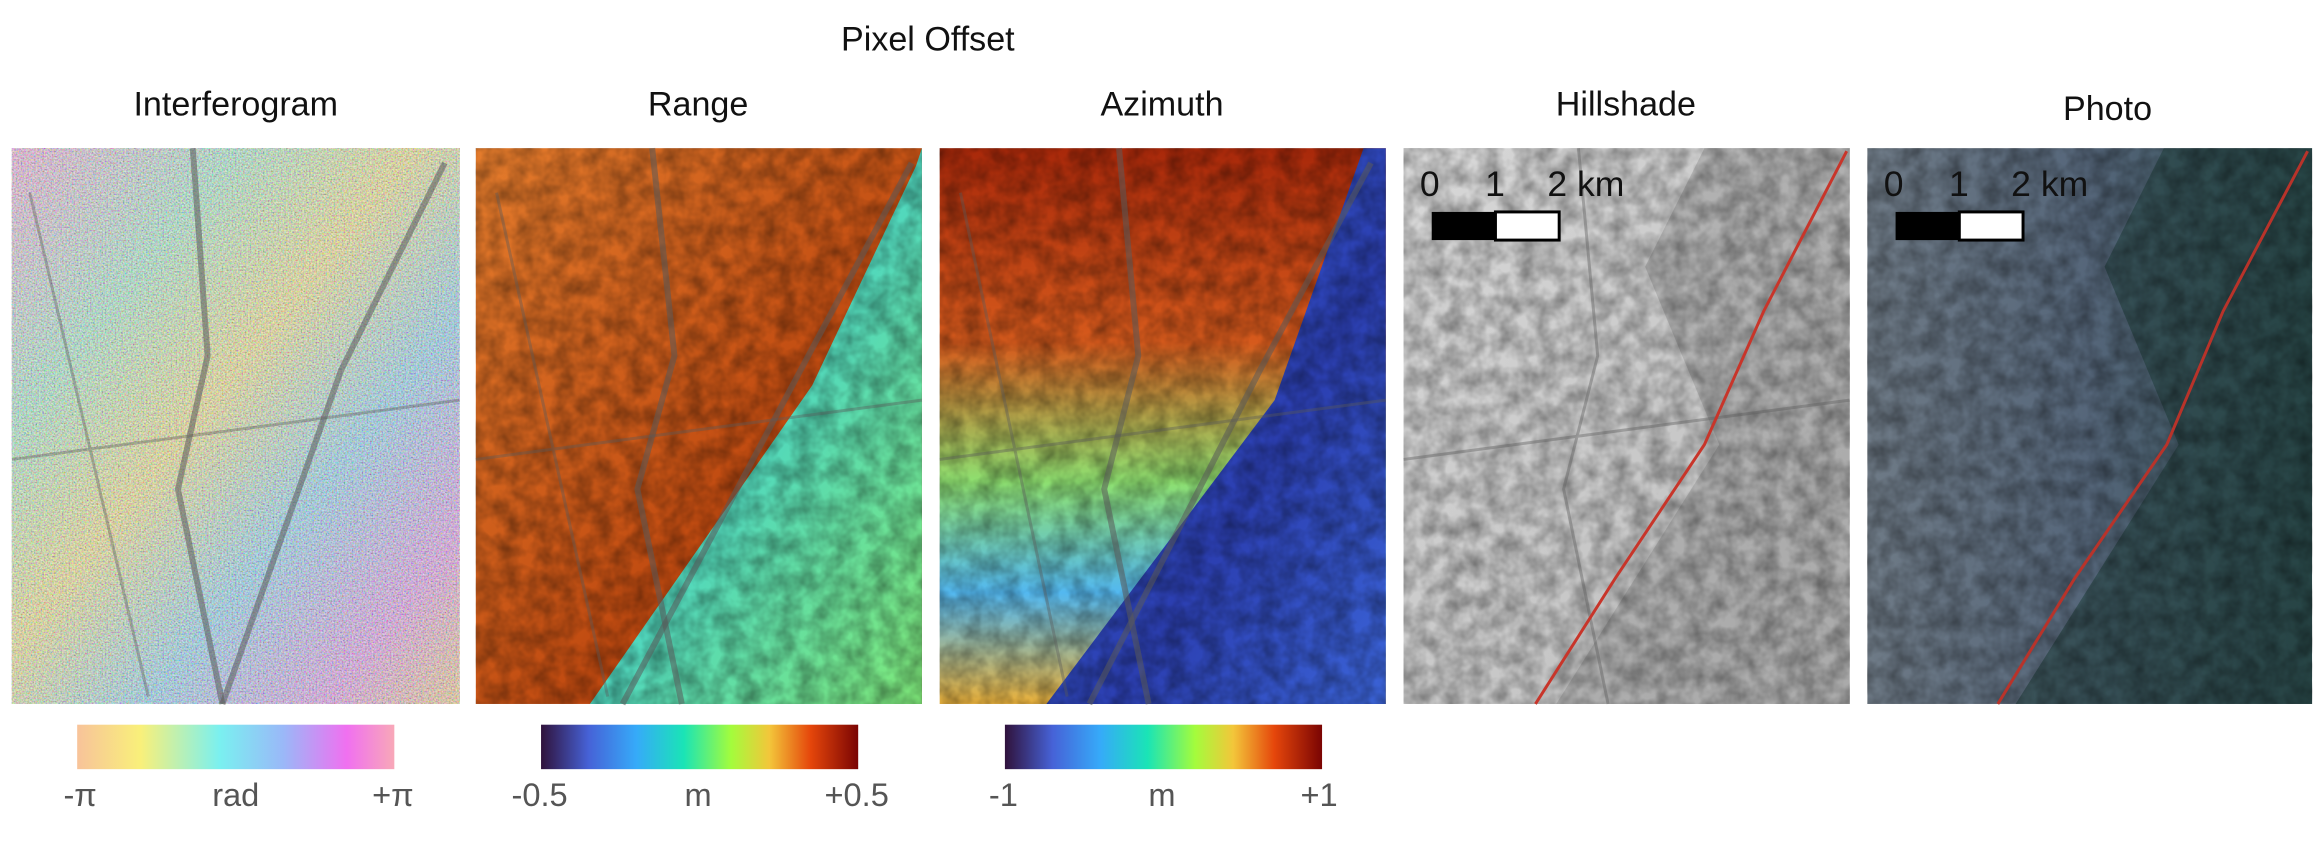  I want to click on colorbar-min: -0.5, so click(539, 794).